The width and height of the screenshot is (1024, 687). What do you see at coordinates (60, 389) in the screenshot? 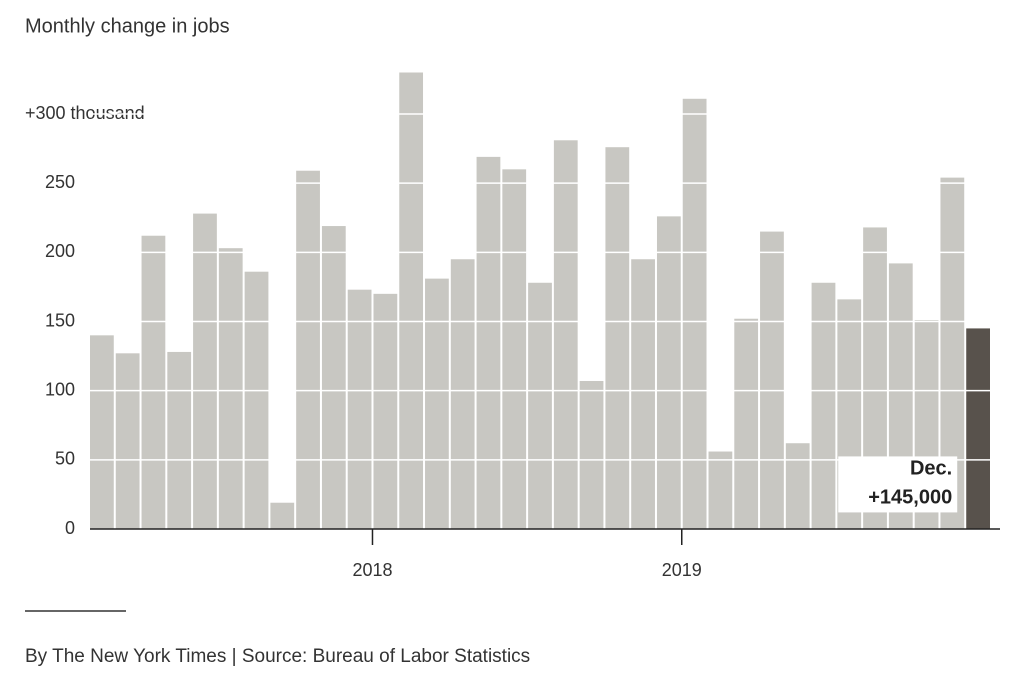
I see `y-tick-label: 100` at bounding box center [60, 389].